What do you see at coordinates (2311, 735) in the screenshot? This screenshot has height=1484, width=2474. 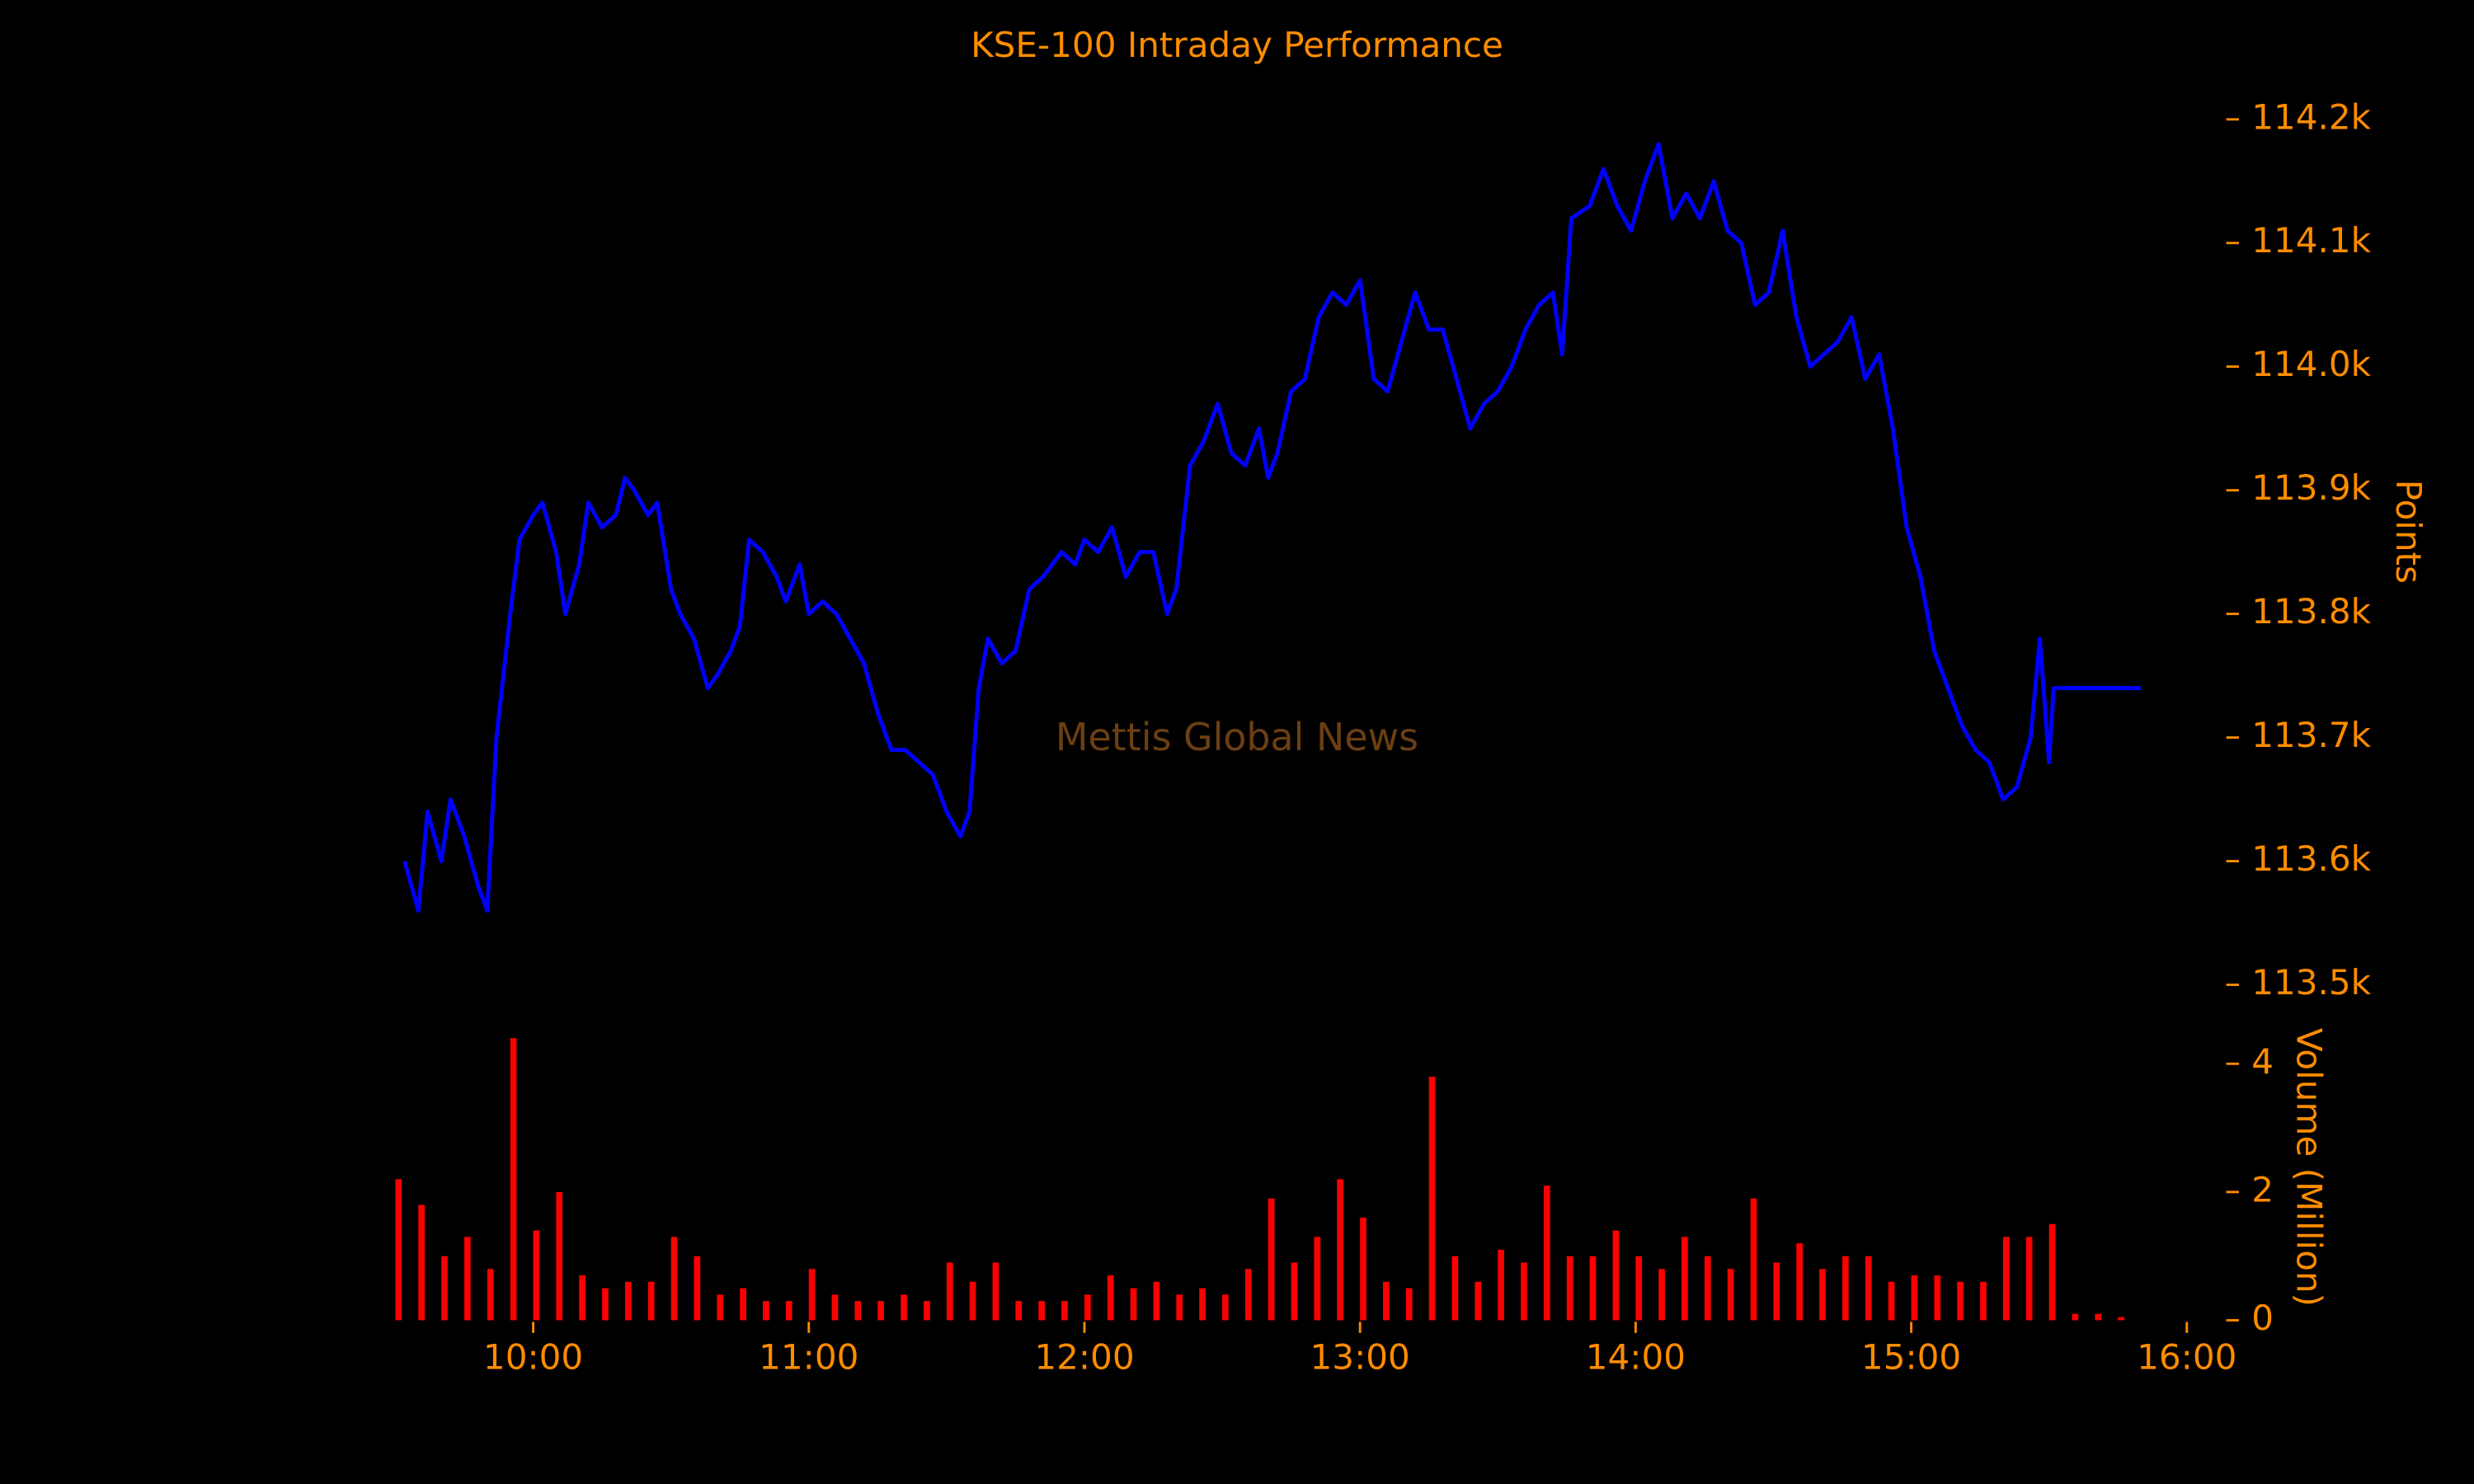 I see `y-tick-label: 113.7k` at bounding box center [2311, 735].